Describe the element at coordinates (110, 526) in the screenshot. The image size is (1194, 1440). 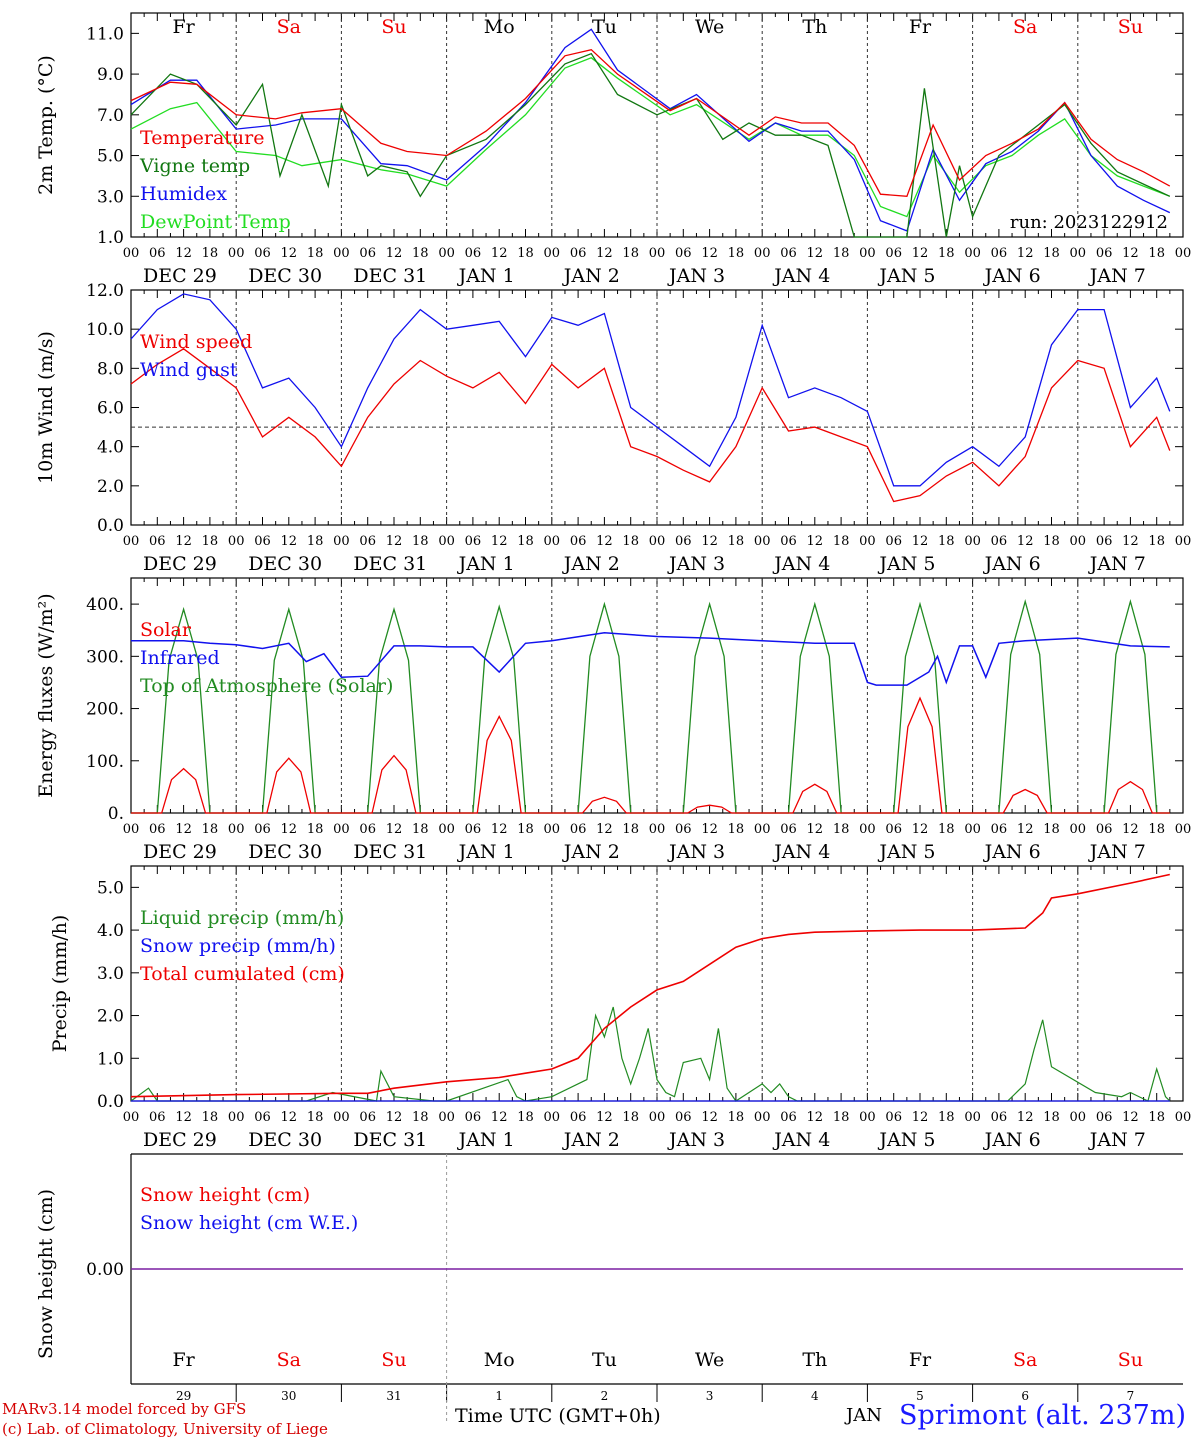
I see `y-tick-label: 0.0` at that location.